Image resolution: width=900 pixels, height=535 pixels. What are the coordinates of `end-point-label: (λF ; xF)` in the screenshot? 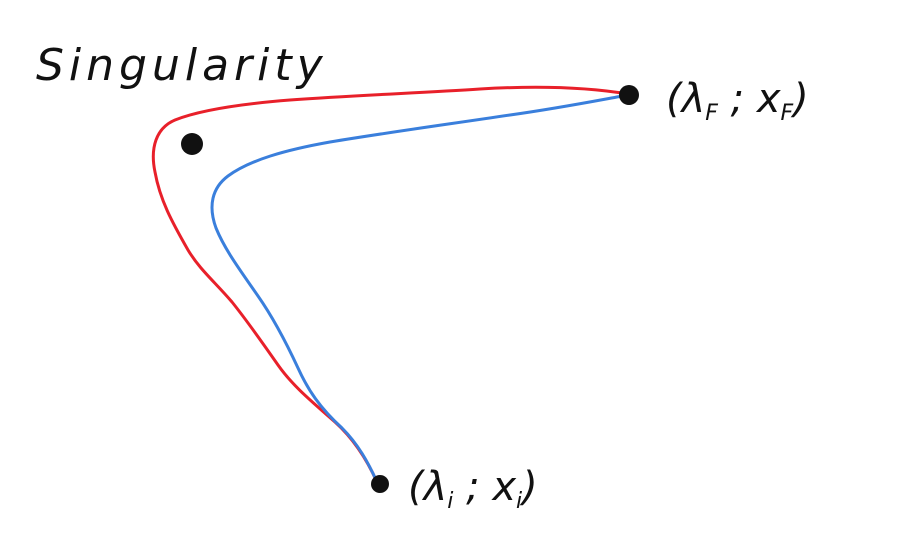 It's located at (737, 101).